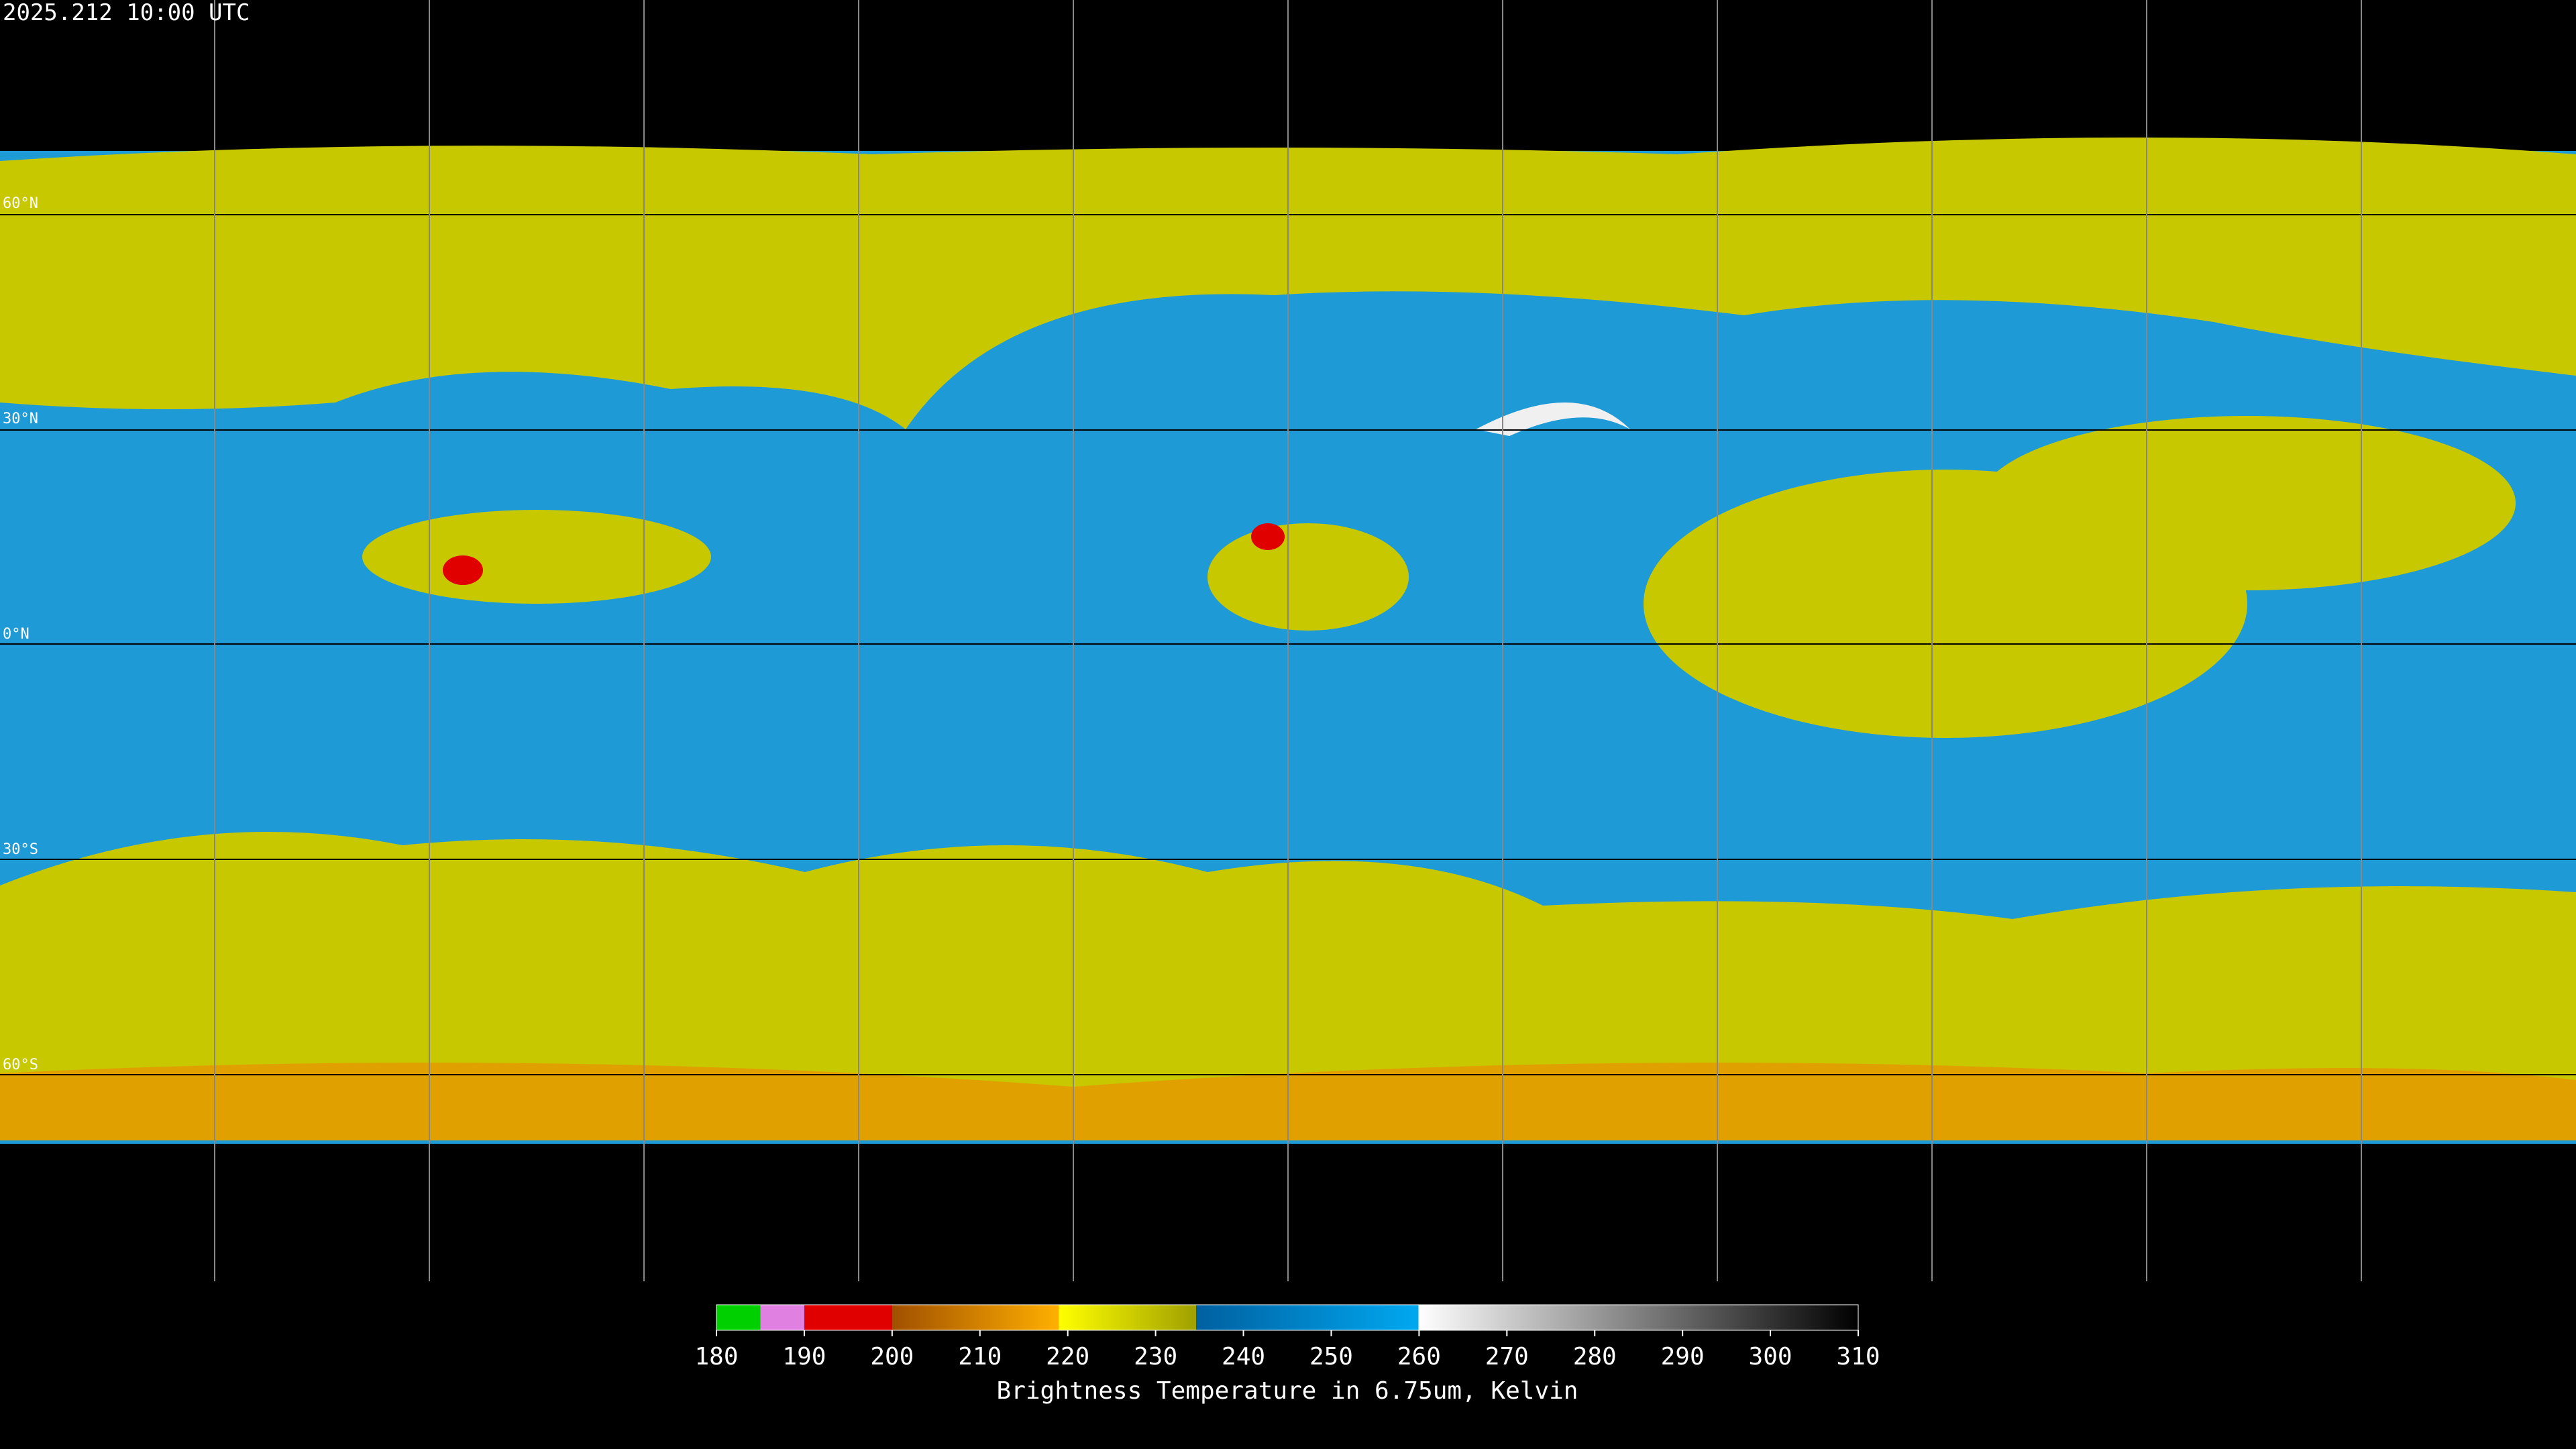 Image resolution: width=2576 pixels, height=1449 pixels. I want to click on colorbar, so click(1287, 1317).